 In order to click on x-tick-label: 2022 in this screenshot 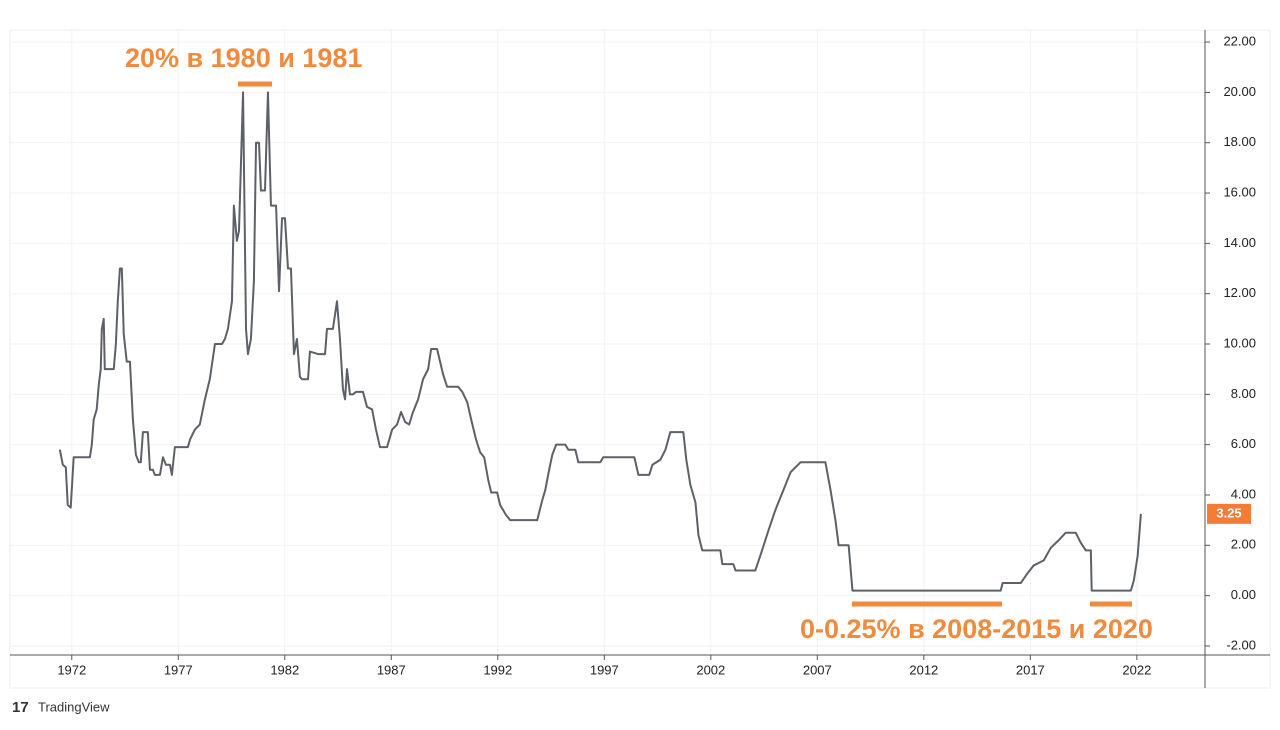, I will do `click(1136, 669)`.